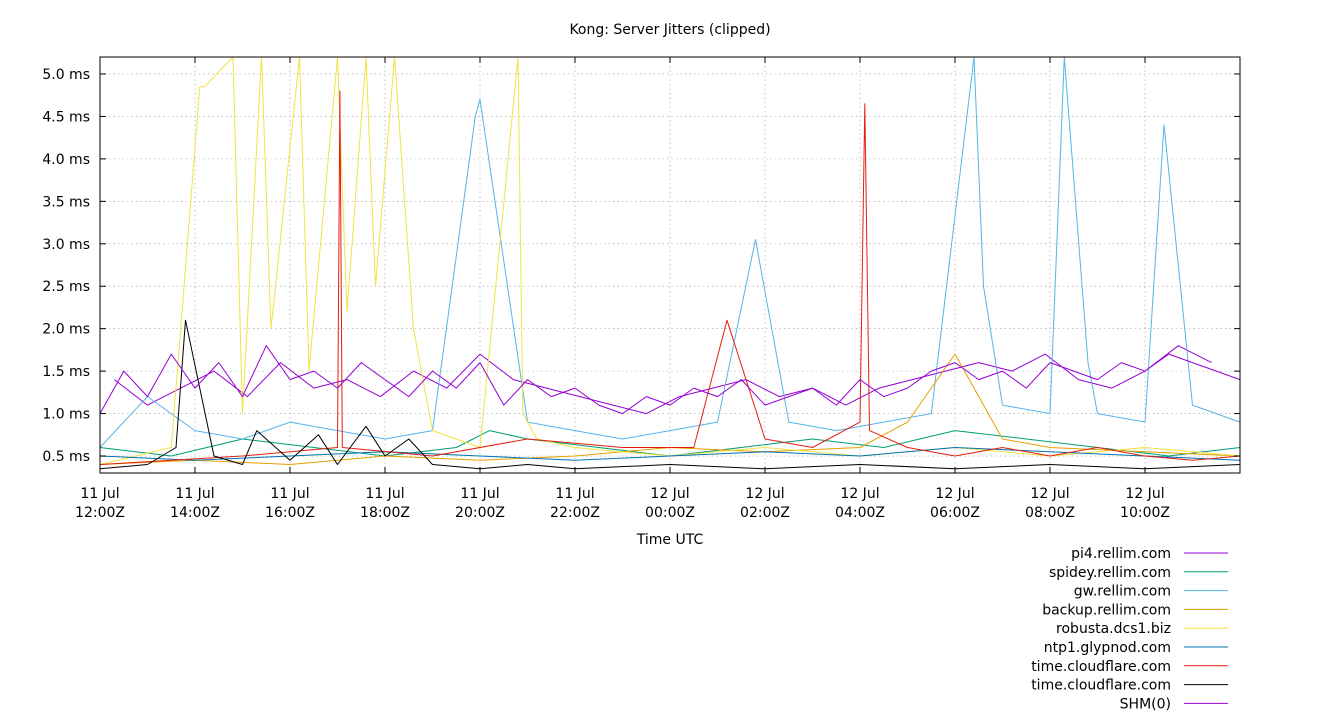  Describe the element at coordinates (66, 330) in the screenshot. I see `y-tick-label: 2.0 ms` at that location.